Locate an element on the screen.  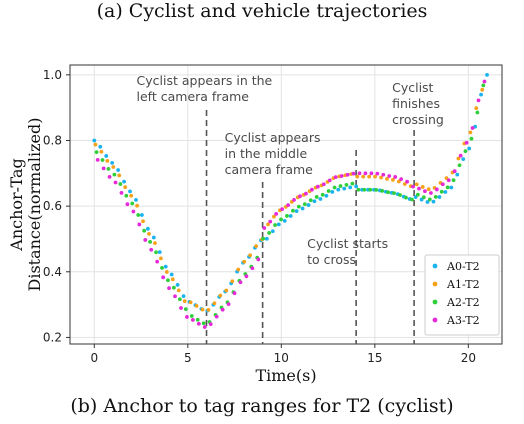
y-tick-label: 0.6 is located at coordinates (52, 206).